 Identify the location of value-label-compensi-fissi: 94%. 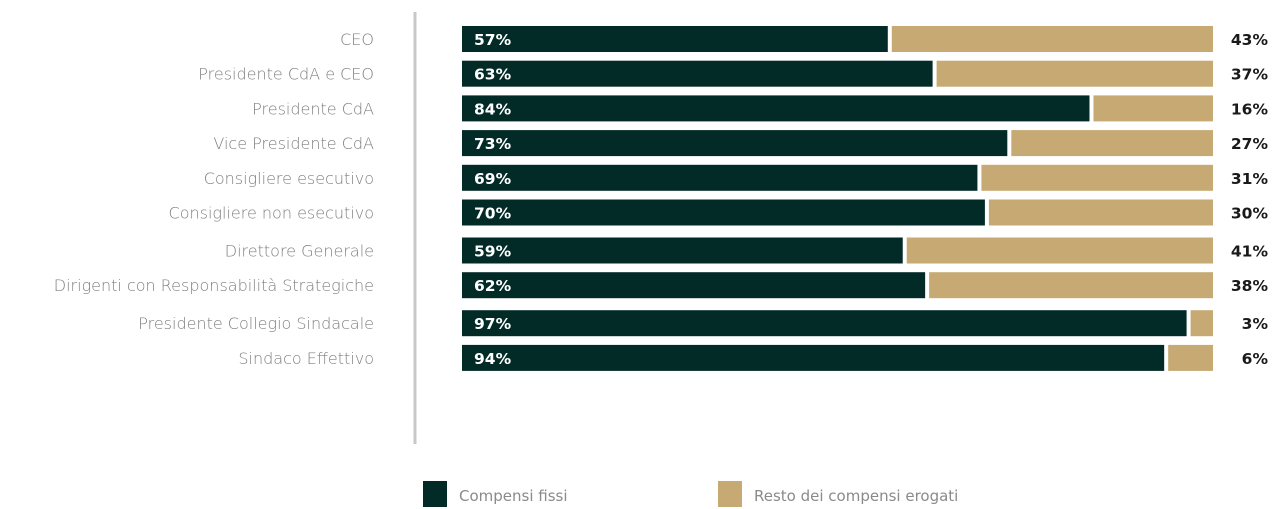
(493, 359).